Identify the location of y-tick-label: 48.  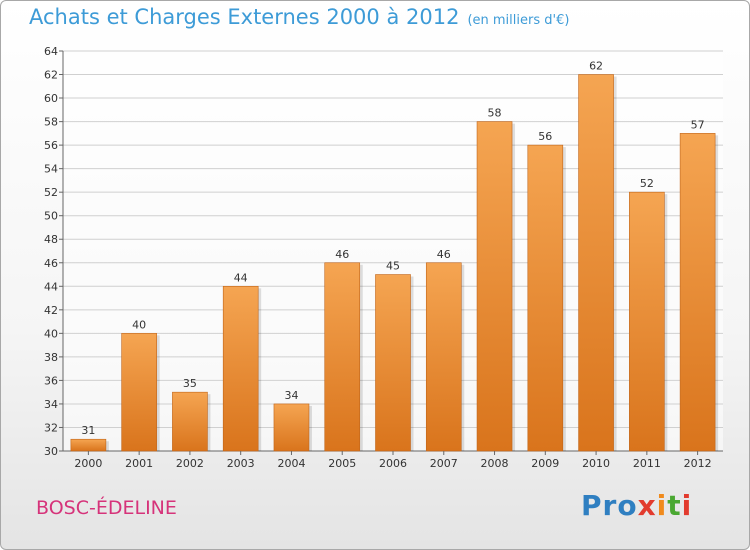
(51, 239).